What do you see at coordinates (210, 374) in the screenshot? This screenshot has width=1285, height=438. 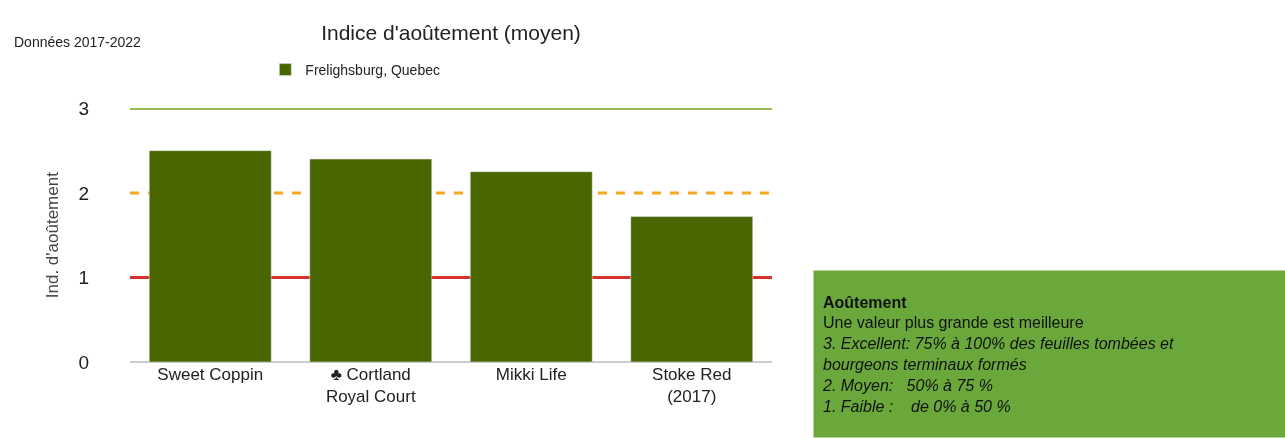 I see `x-tick-label: Sweet Coppin` at bounding box center [210, 374].